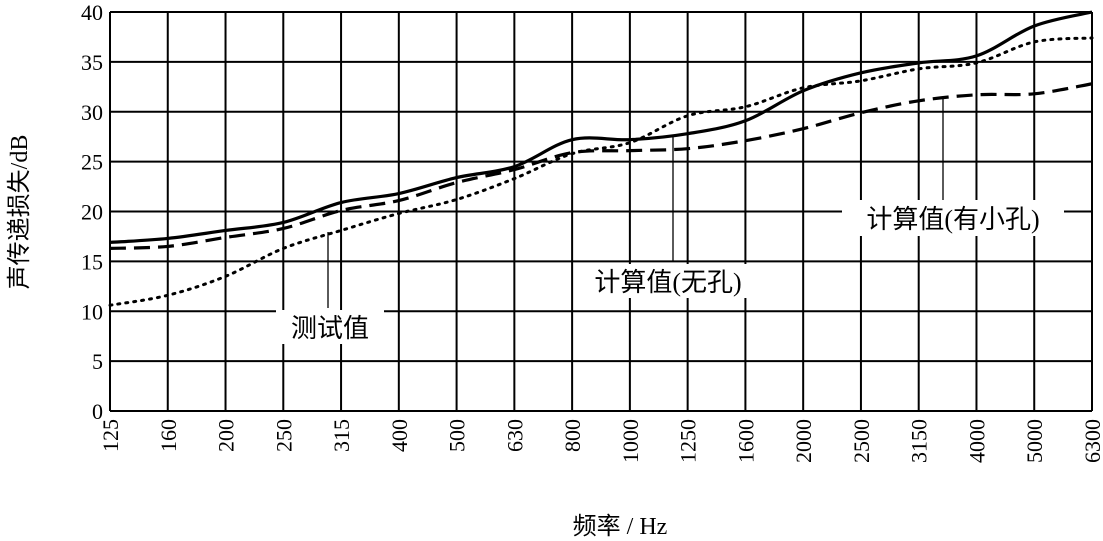 Image resolution: width=1103 pixels, height=541 pixels. I want to click on x-tick-label: 800, so click(572, 435).